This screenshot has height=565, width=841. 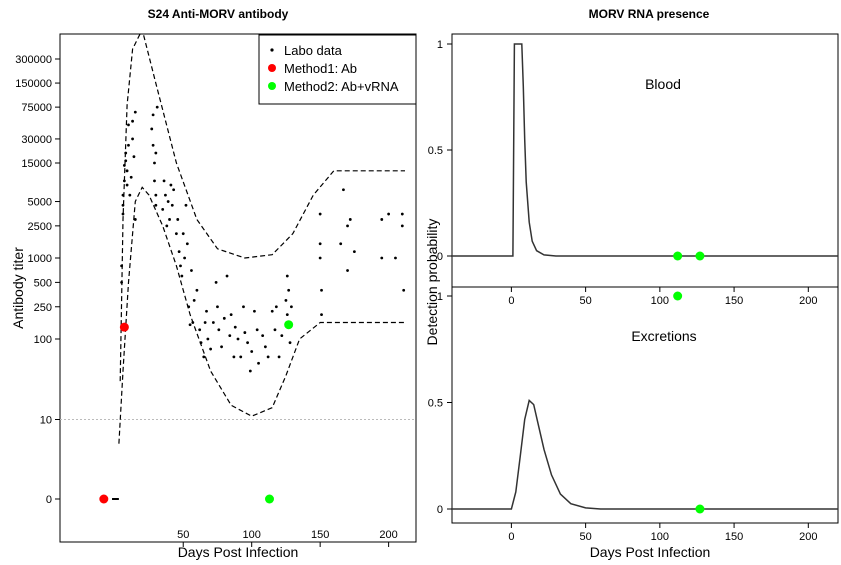 What do you see at coordinates (678, 256) in the screenshot?
I see `blood-method2-point` at bounding box center [678, 256].